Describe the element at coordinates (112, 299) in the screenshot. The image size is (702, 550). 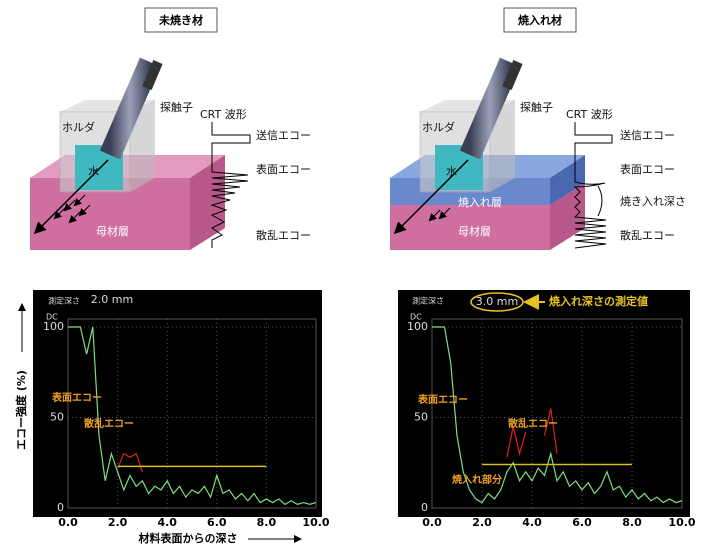
I see `depth-value: 2.0 mm` at that location.